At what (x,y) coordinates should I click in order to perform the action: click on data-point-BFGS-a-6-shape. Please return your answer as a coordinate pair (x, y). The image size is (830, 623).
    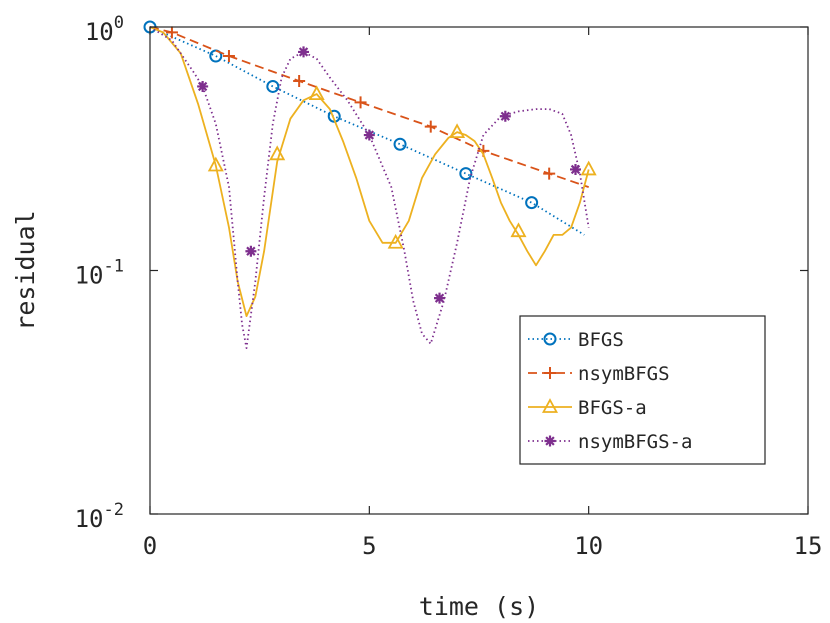
    Looking at the image, I should click on (588, 168).